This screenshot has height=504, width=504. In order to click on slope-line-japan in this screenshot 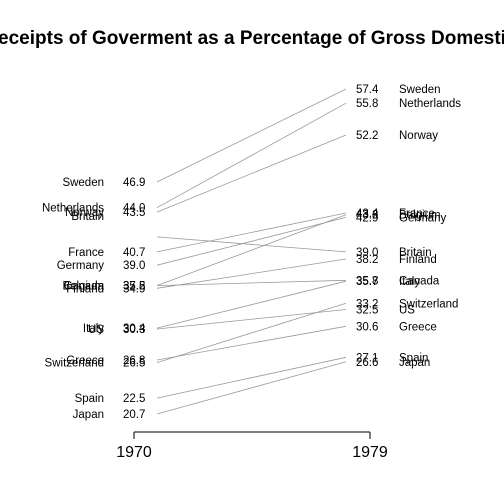, I will do `click(251, 388)`.